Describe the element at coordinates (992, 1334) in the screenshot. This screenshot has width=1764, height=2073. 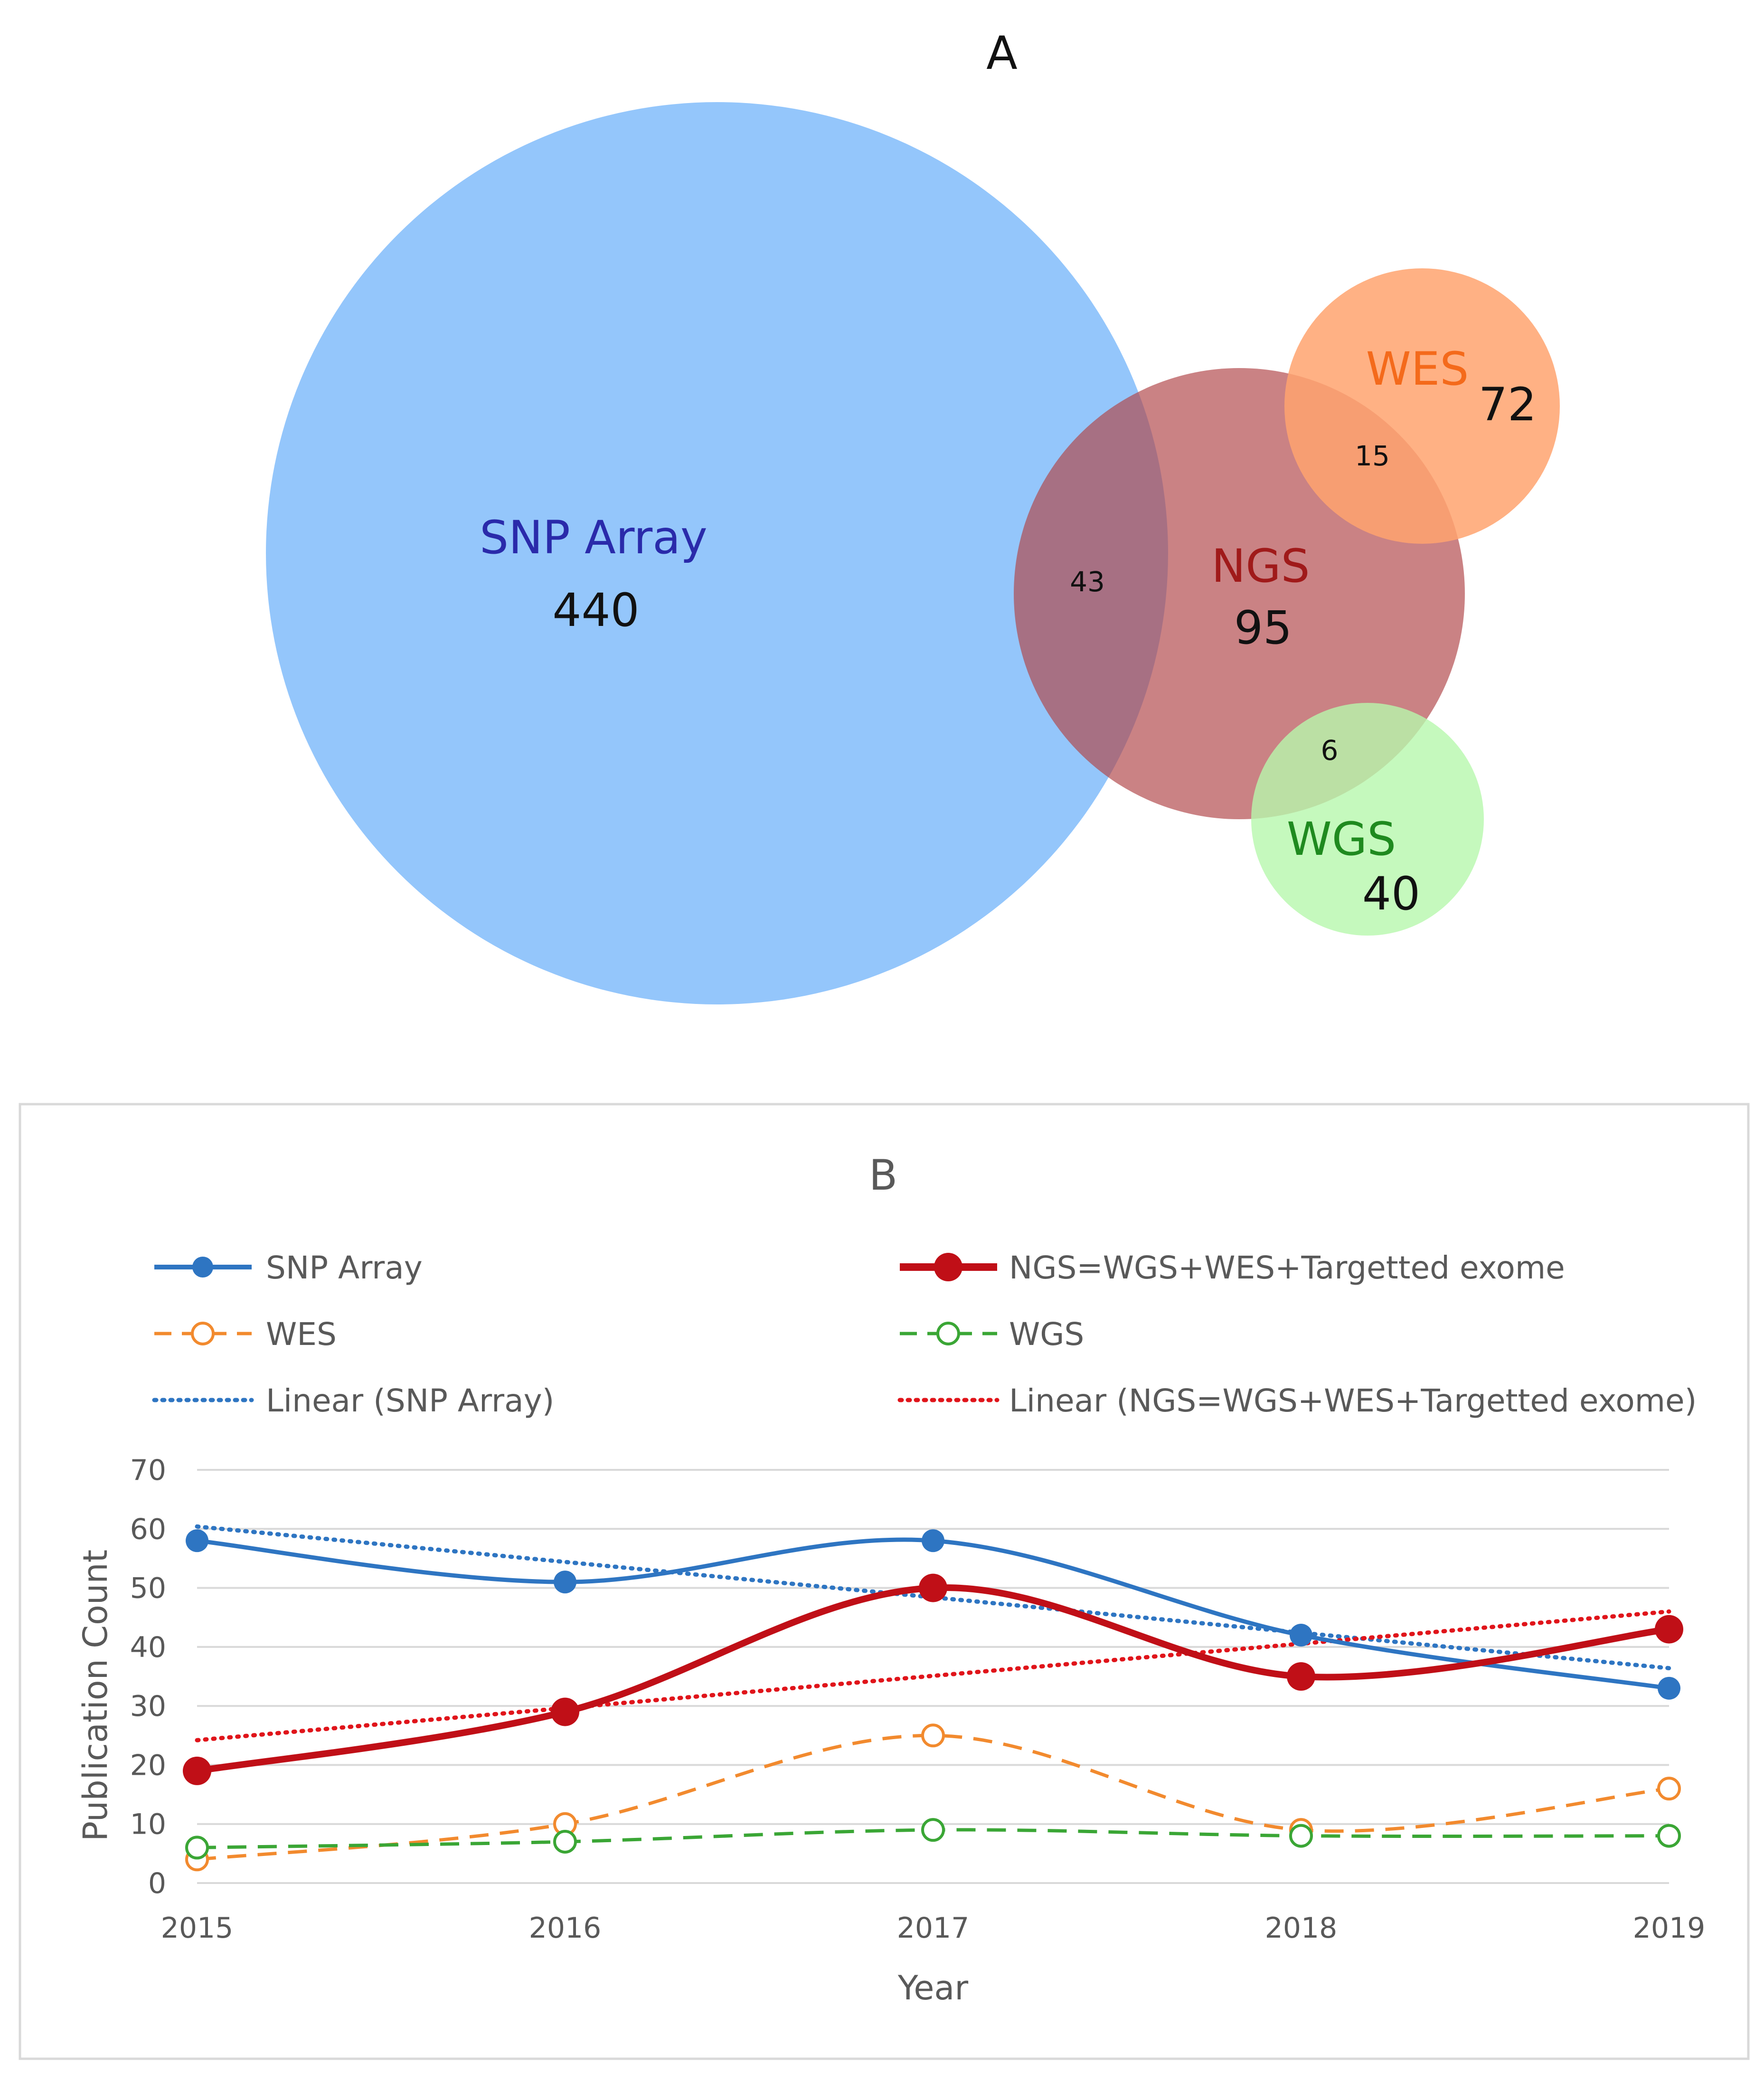
I see `legend-item-wgs: WGS` at that location.